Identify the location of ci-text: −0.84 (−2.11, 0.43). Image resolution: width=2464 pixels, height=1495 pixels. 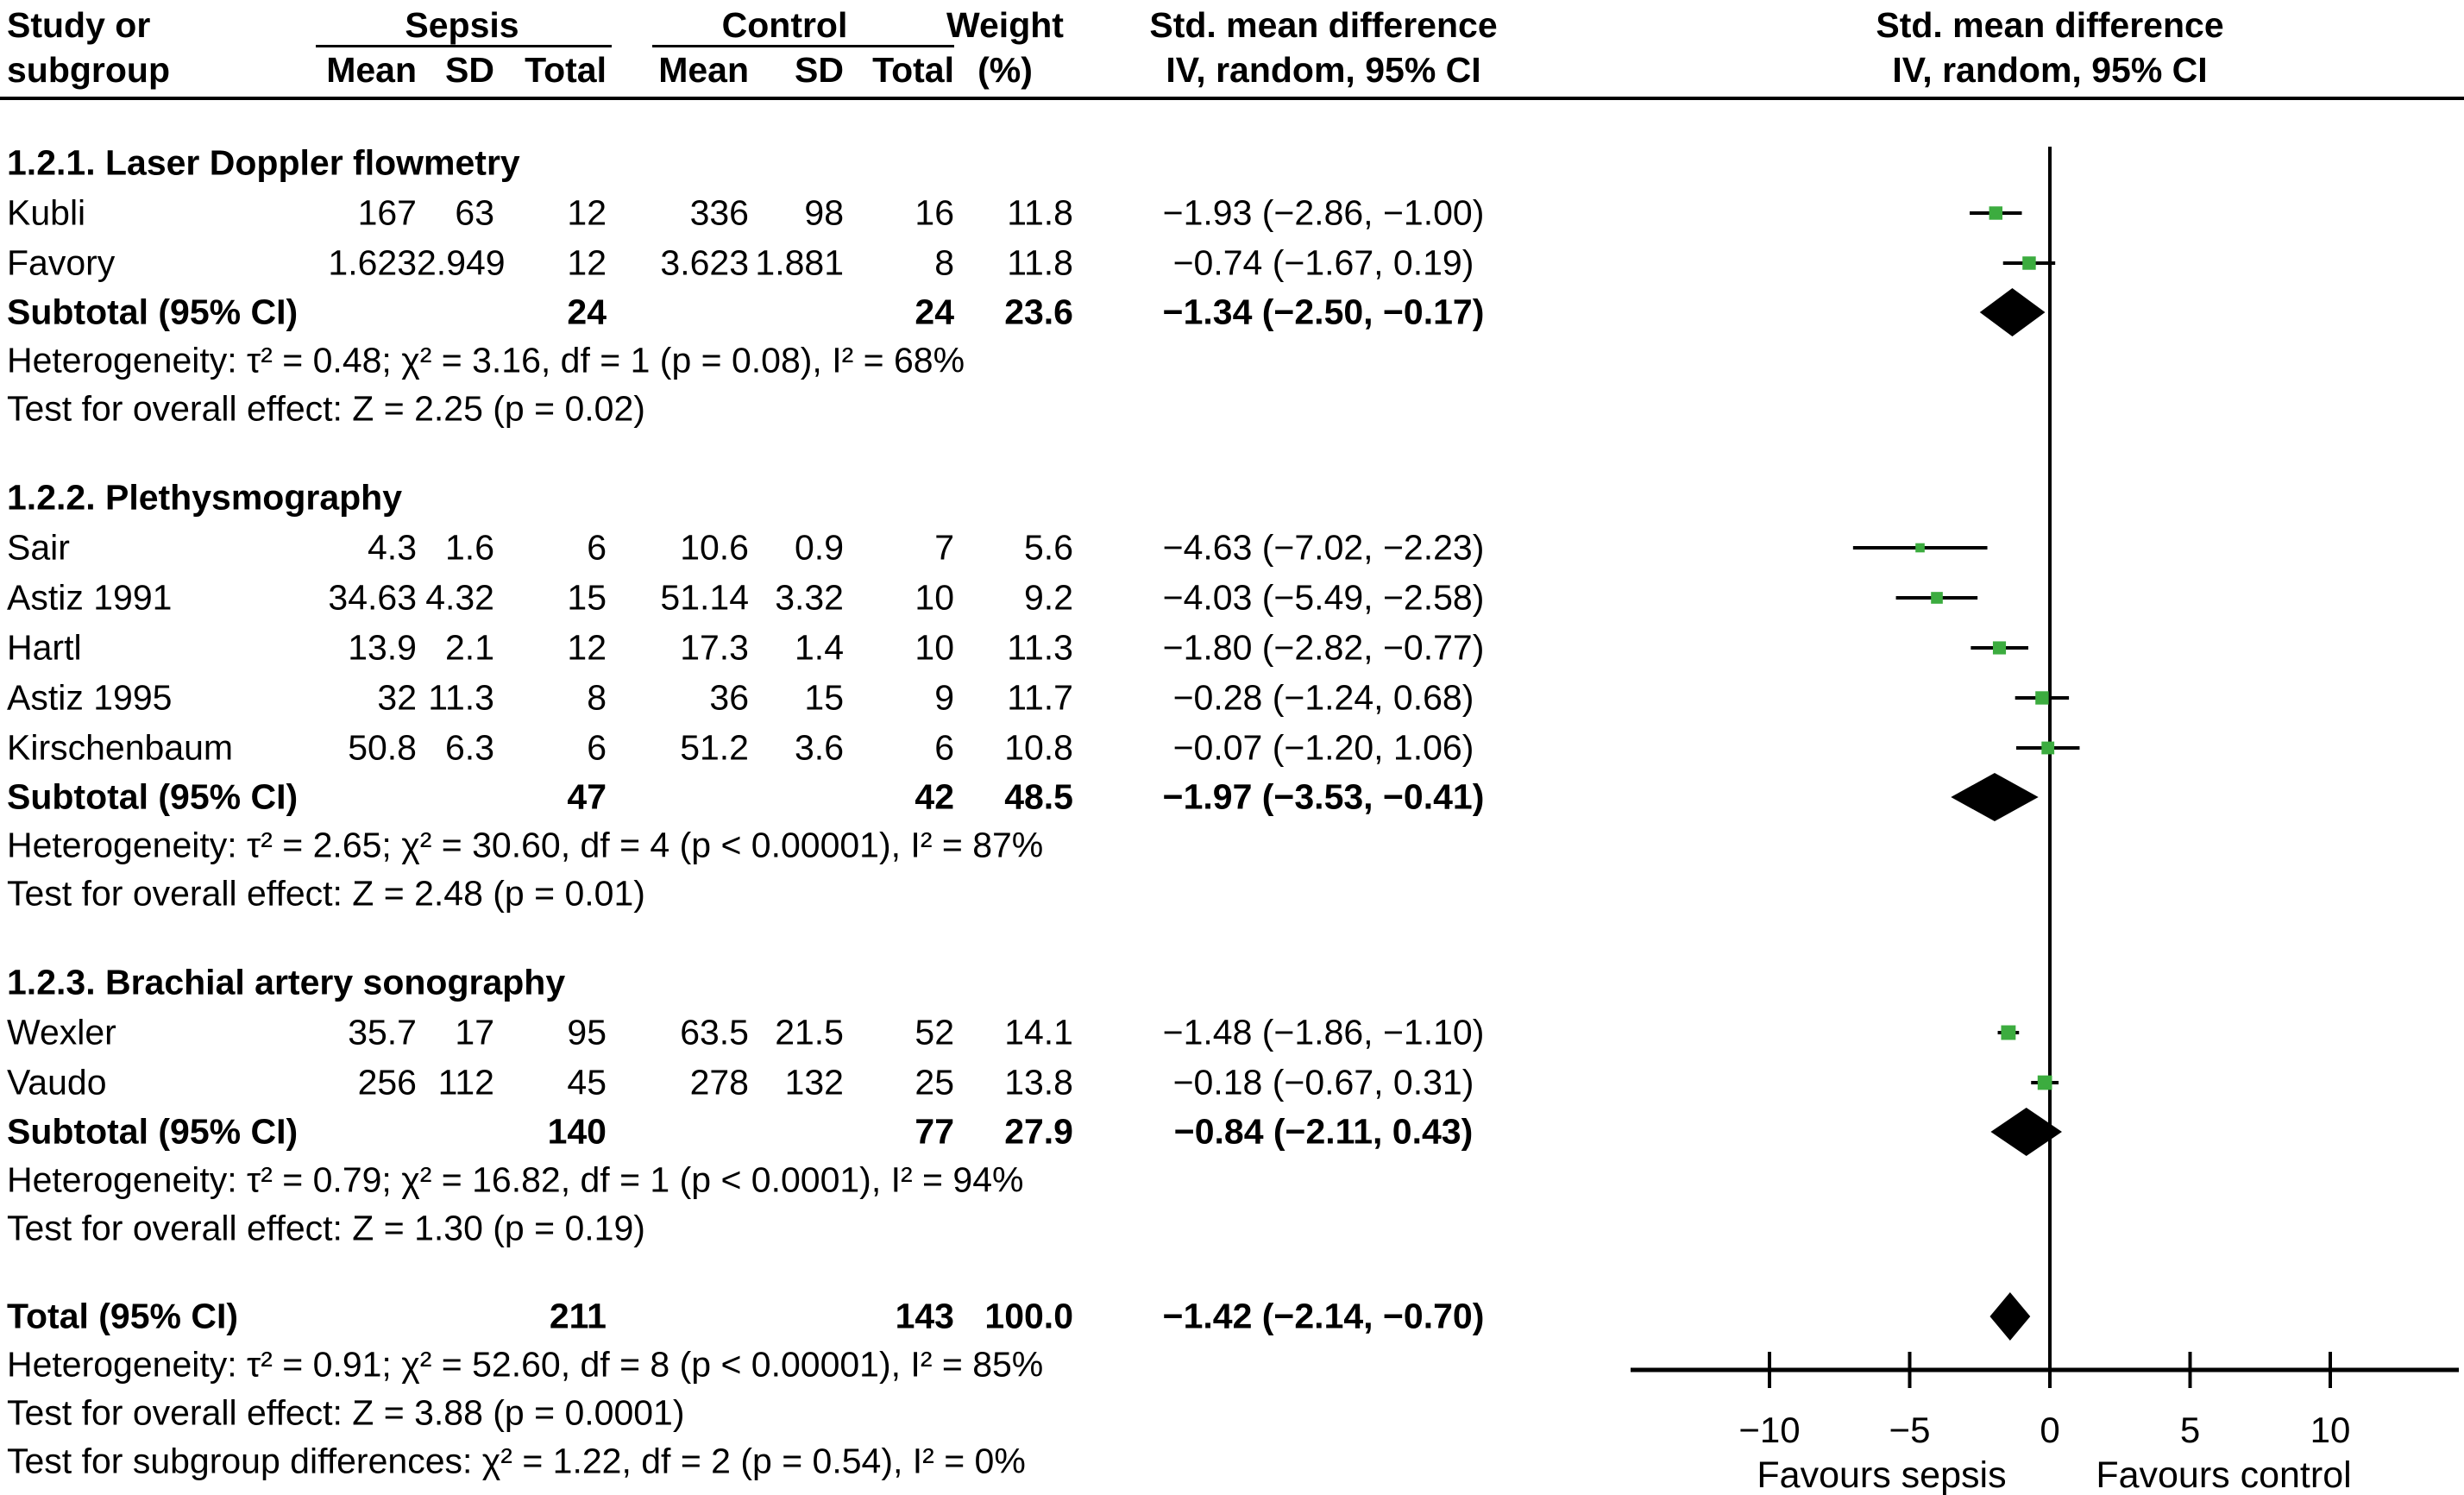
(1324, 1131).